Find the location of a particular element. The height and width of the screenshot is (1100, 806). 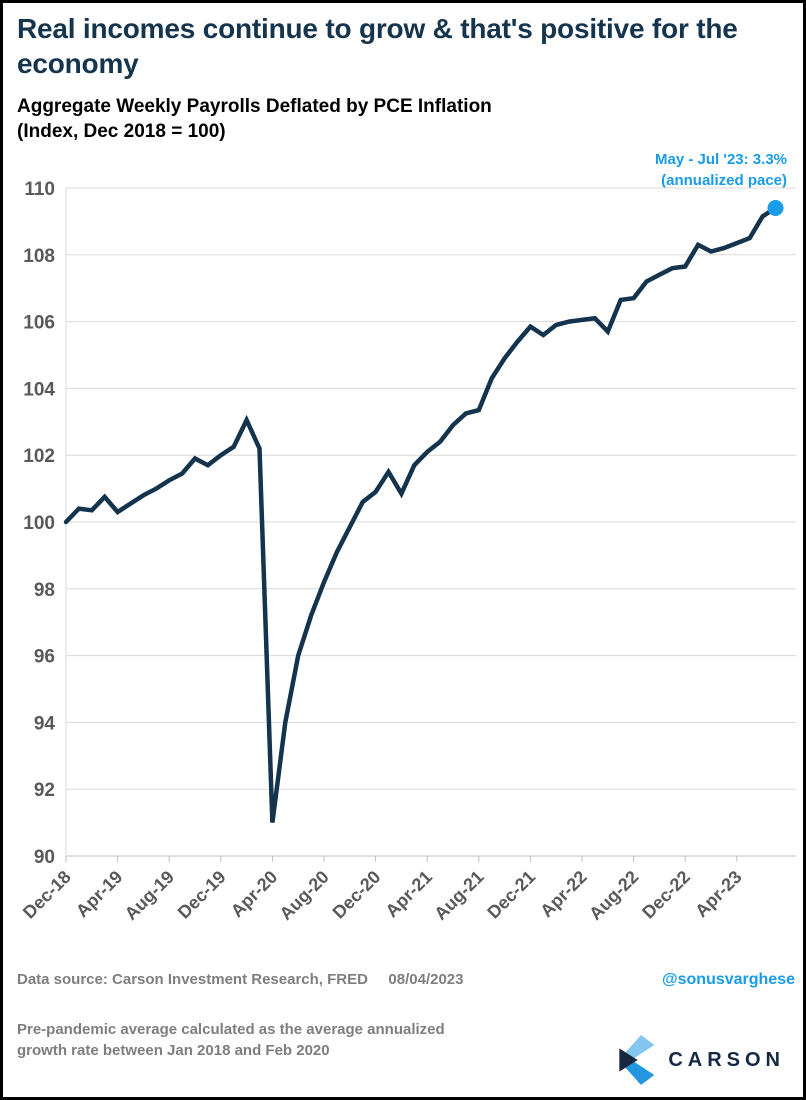

svg-text: 92 is located at coordinates (44, 790).